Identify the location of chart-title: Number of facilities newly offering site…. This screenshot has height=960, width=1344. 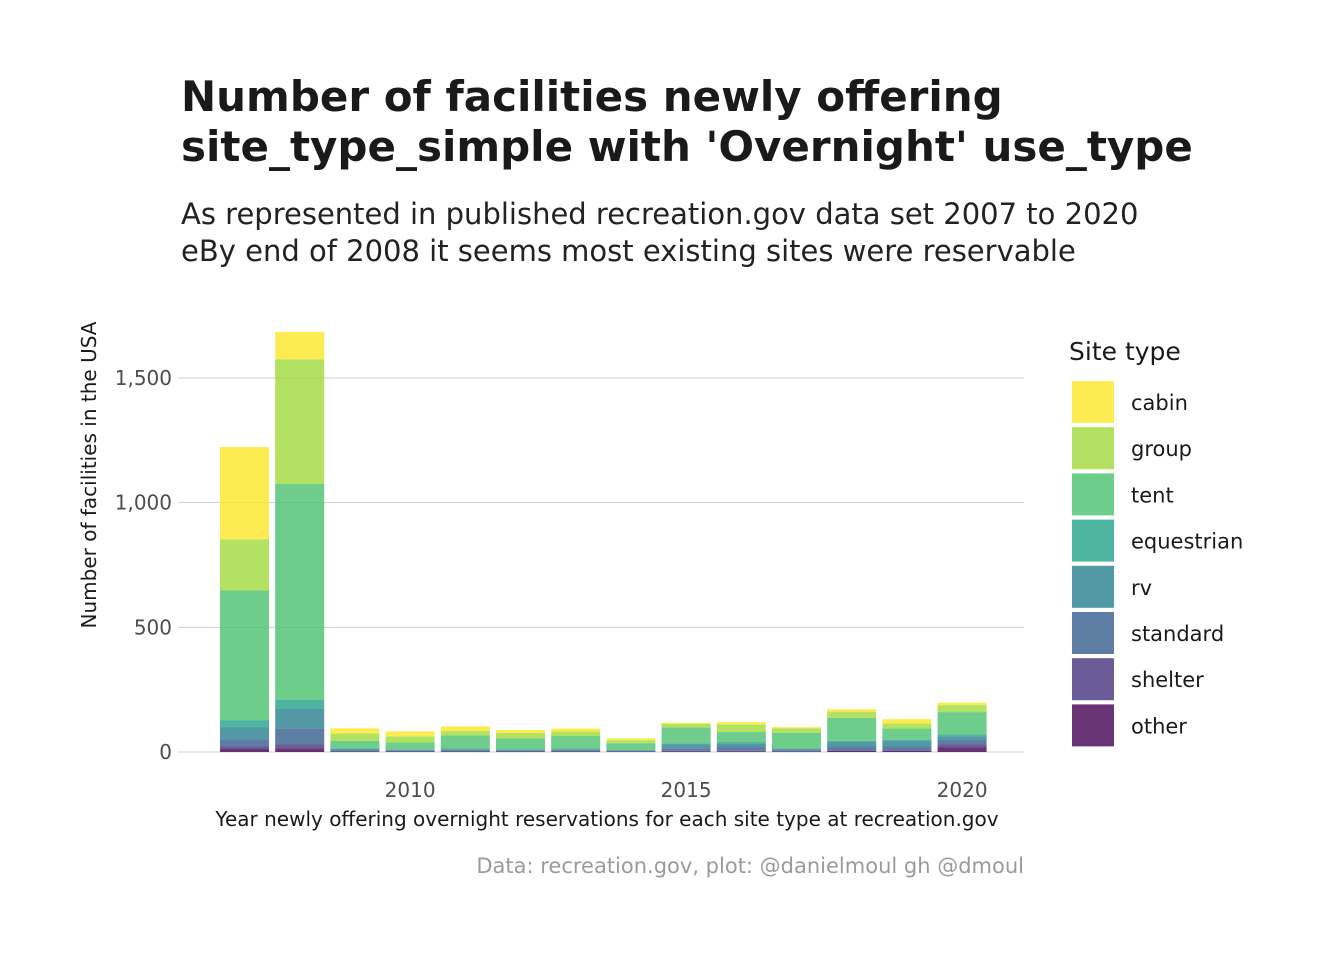
(687, 122).